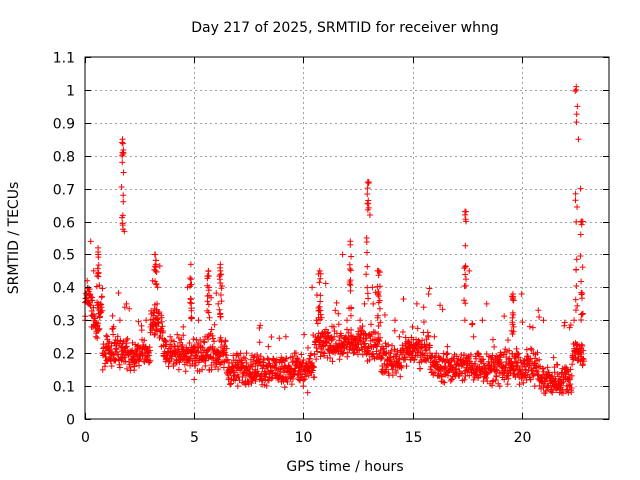 This screenshot has height=480, width=640. Describe the element at coordinates (64, 388) in the screenshot. I see `y-tick-label: 0.1` at that location.